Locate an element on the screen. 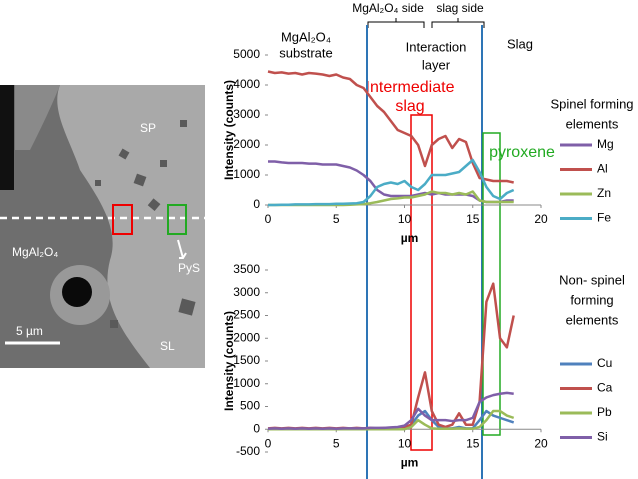  label: SP is located at coordinates (148, 128).